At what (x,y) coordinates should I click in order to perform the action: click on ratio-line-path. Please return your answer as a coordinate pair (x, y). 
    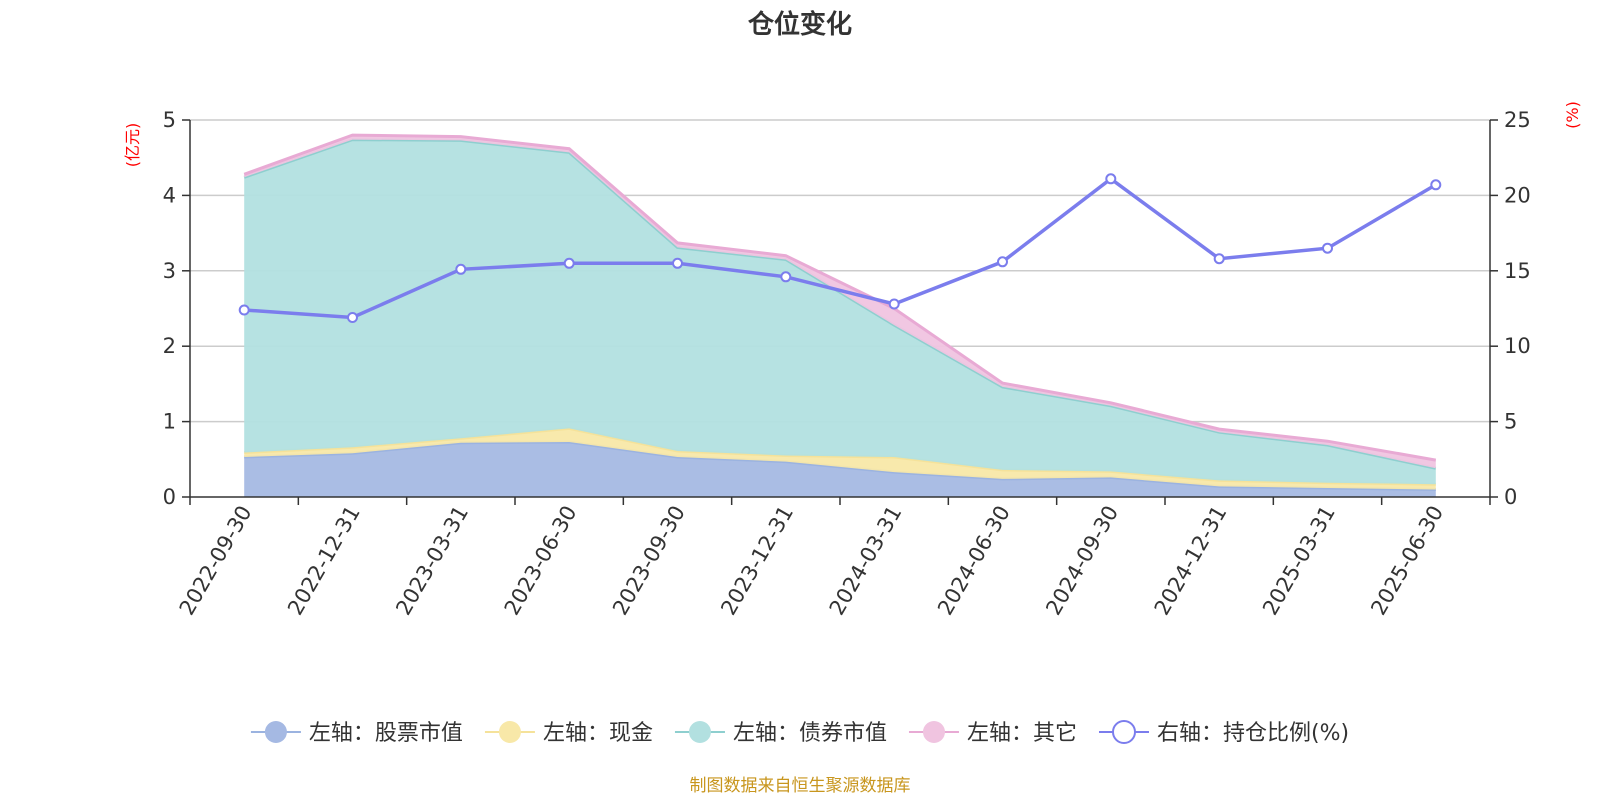
    Looking at the image, I should click on (840, 248).